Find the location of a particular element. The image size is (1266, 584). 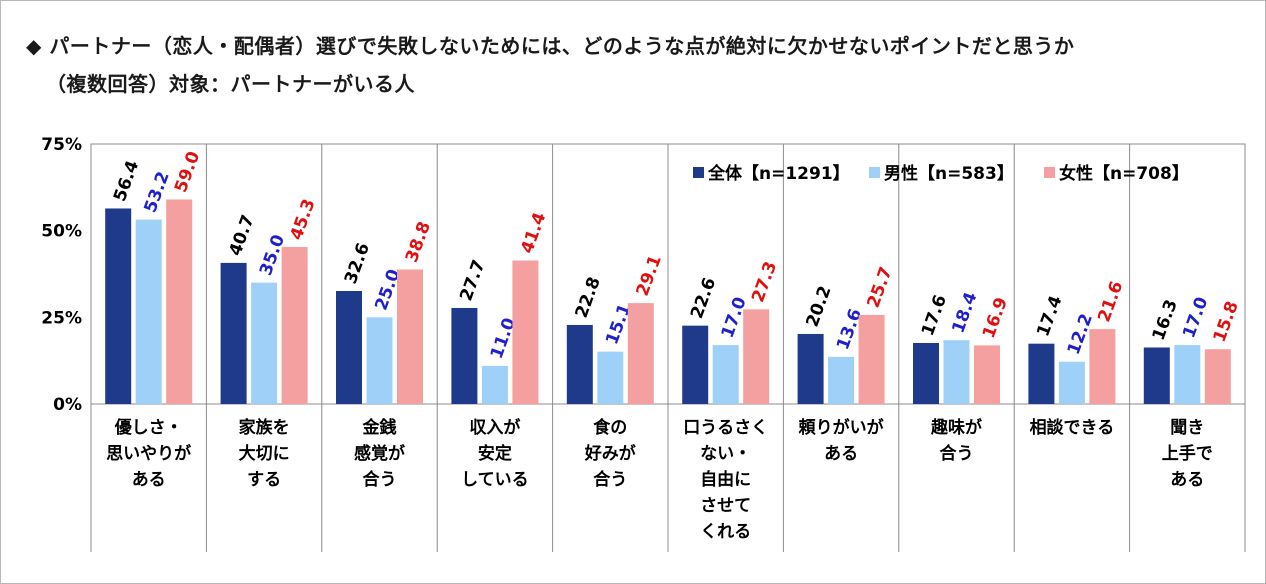

category-label: 感覚が is located at coordinates (379, 453).